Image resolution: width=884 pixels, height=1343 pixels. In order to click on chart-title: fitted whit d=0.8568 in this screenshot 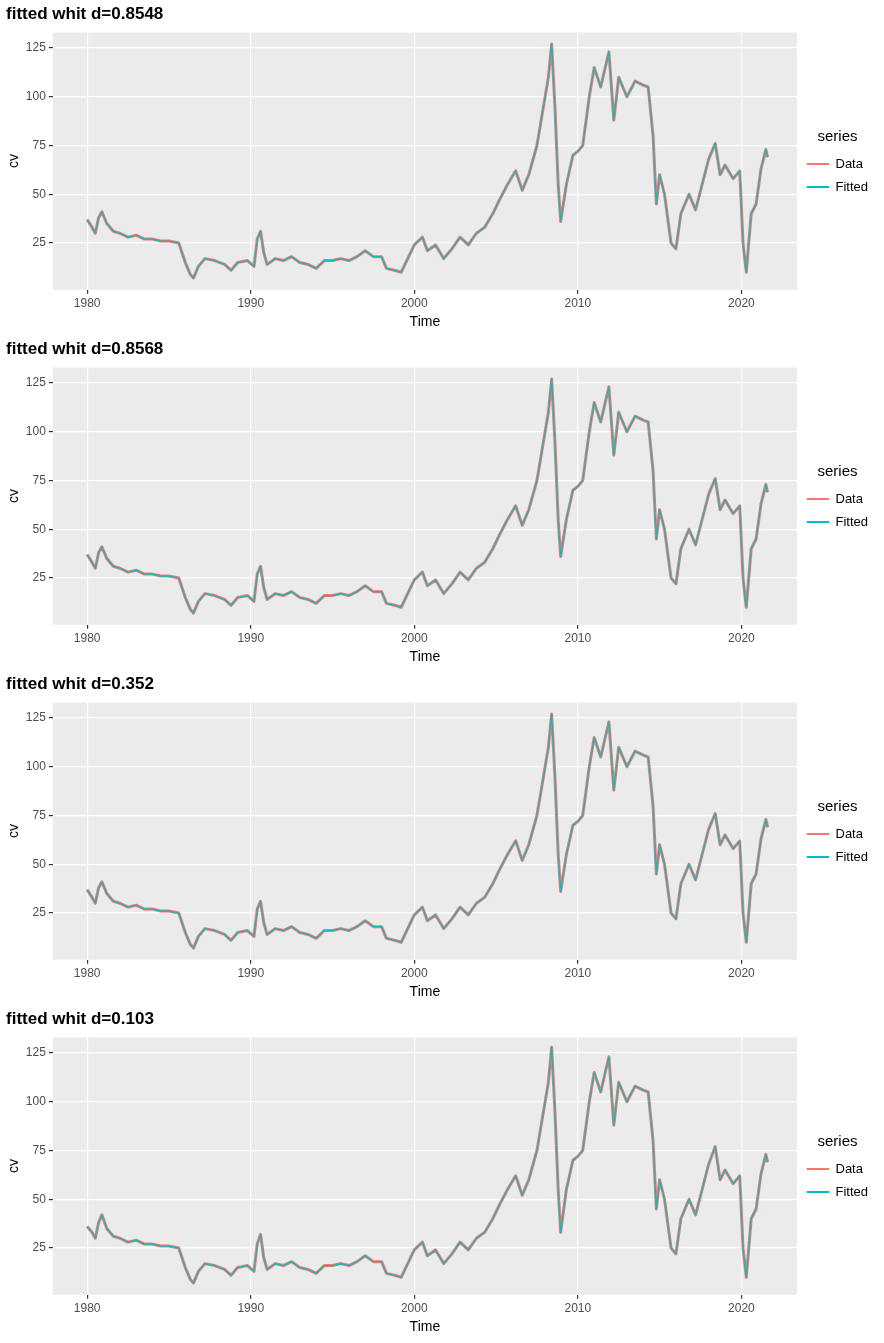, I will do `click(85, 348)`.